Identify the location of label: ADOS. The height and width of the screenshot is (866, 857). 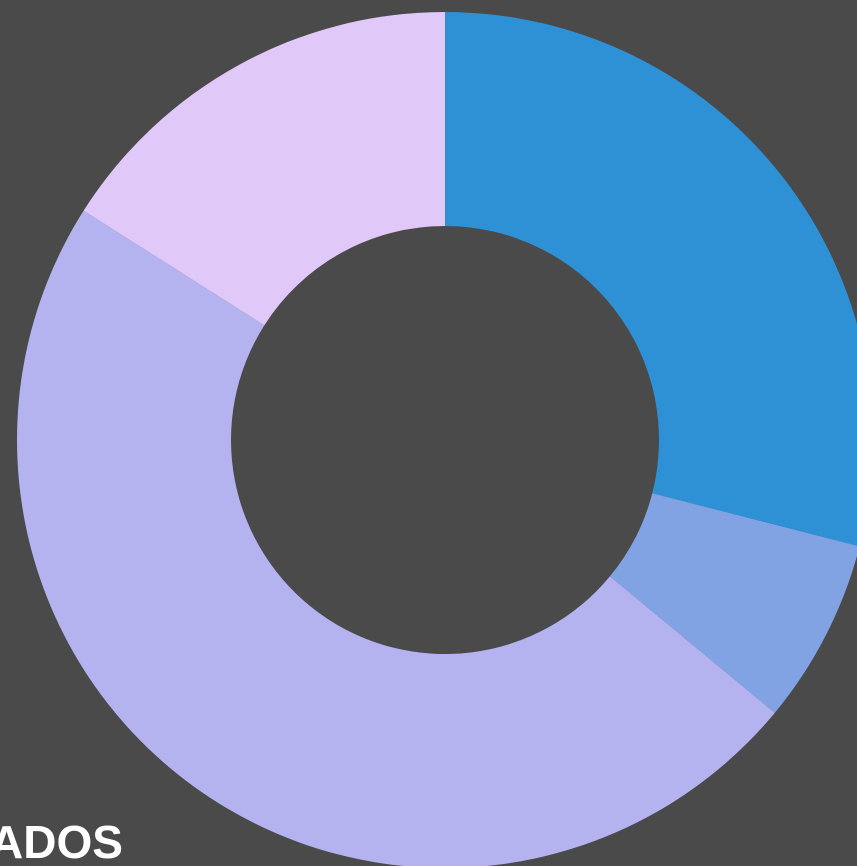
(61, 841).